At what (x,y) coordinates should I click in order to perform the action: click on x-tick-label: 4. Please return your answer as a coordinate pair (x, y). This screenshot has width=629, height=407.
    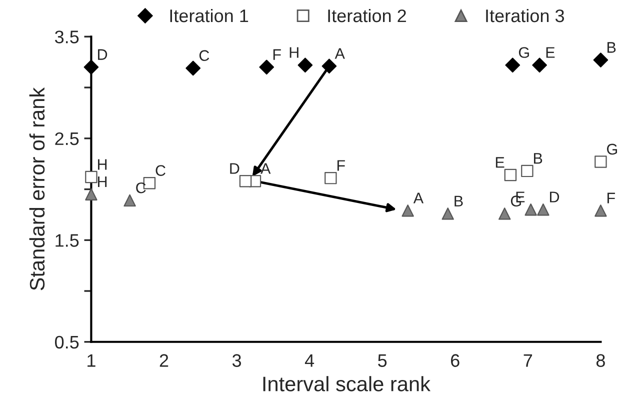
    Looking at the image, I should click on (309, 360).